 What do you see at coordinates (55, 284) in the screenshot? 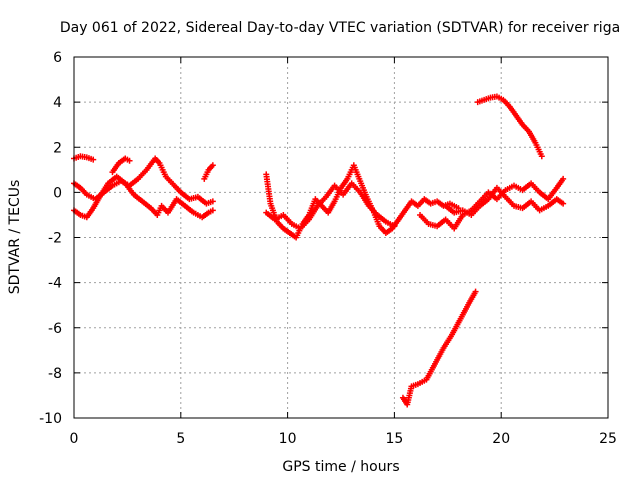
I see `y-tick-label: -4` at bounding box center [55, 284].